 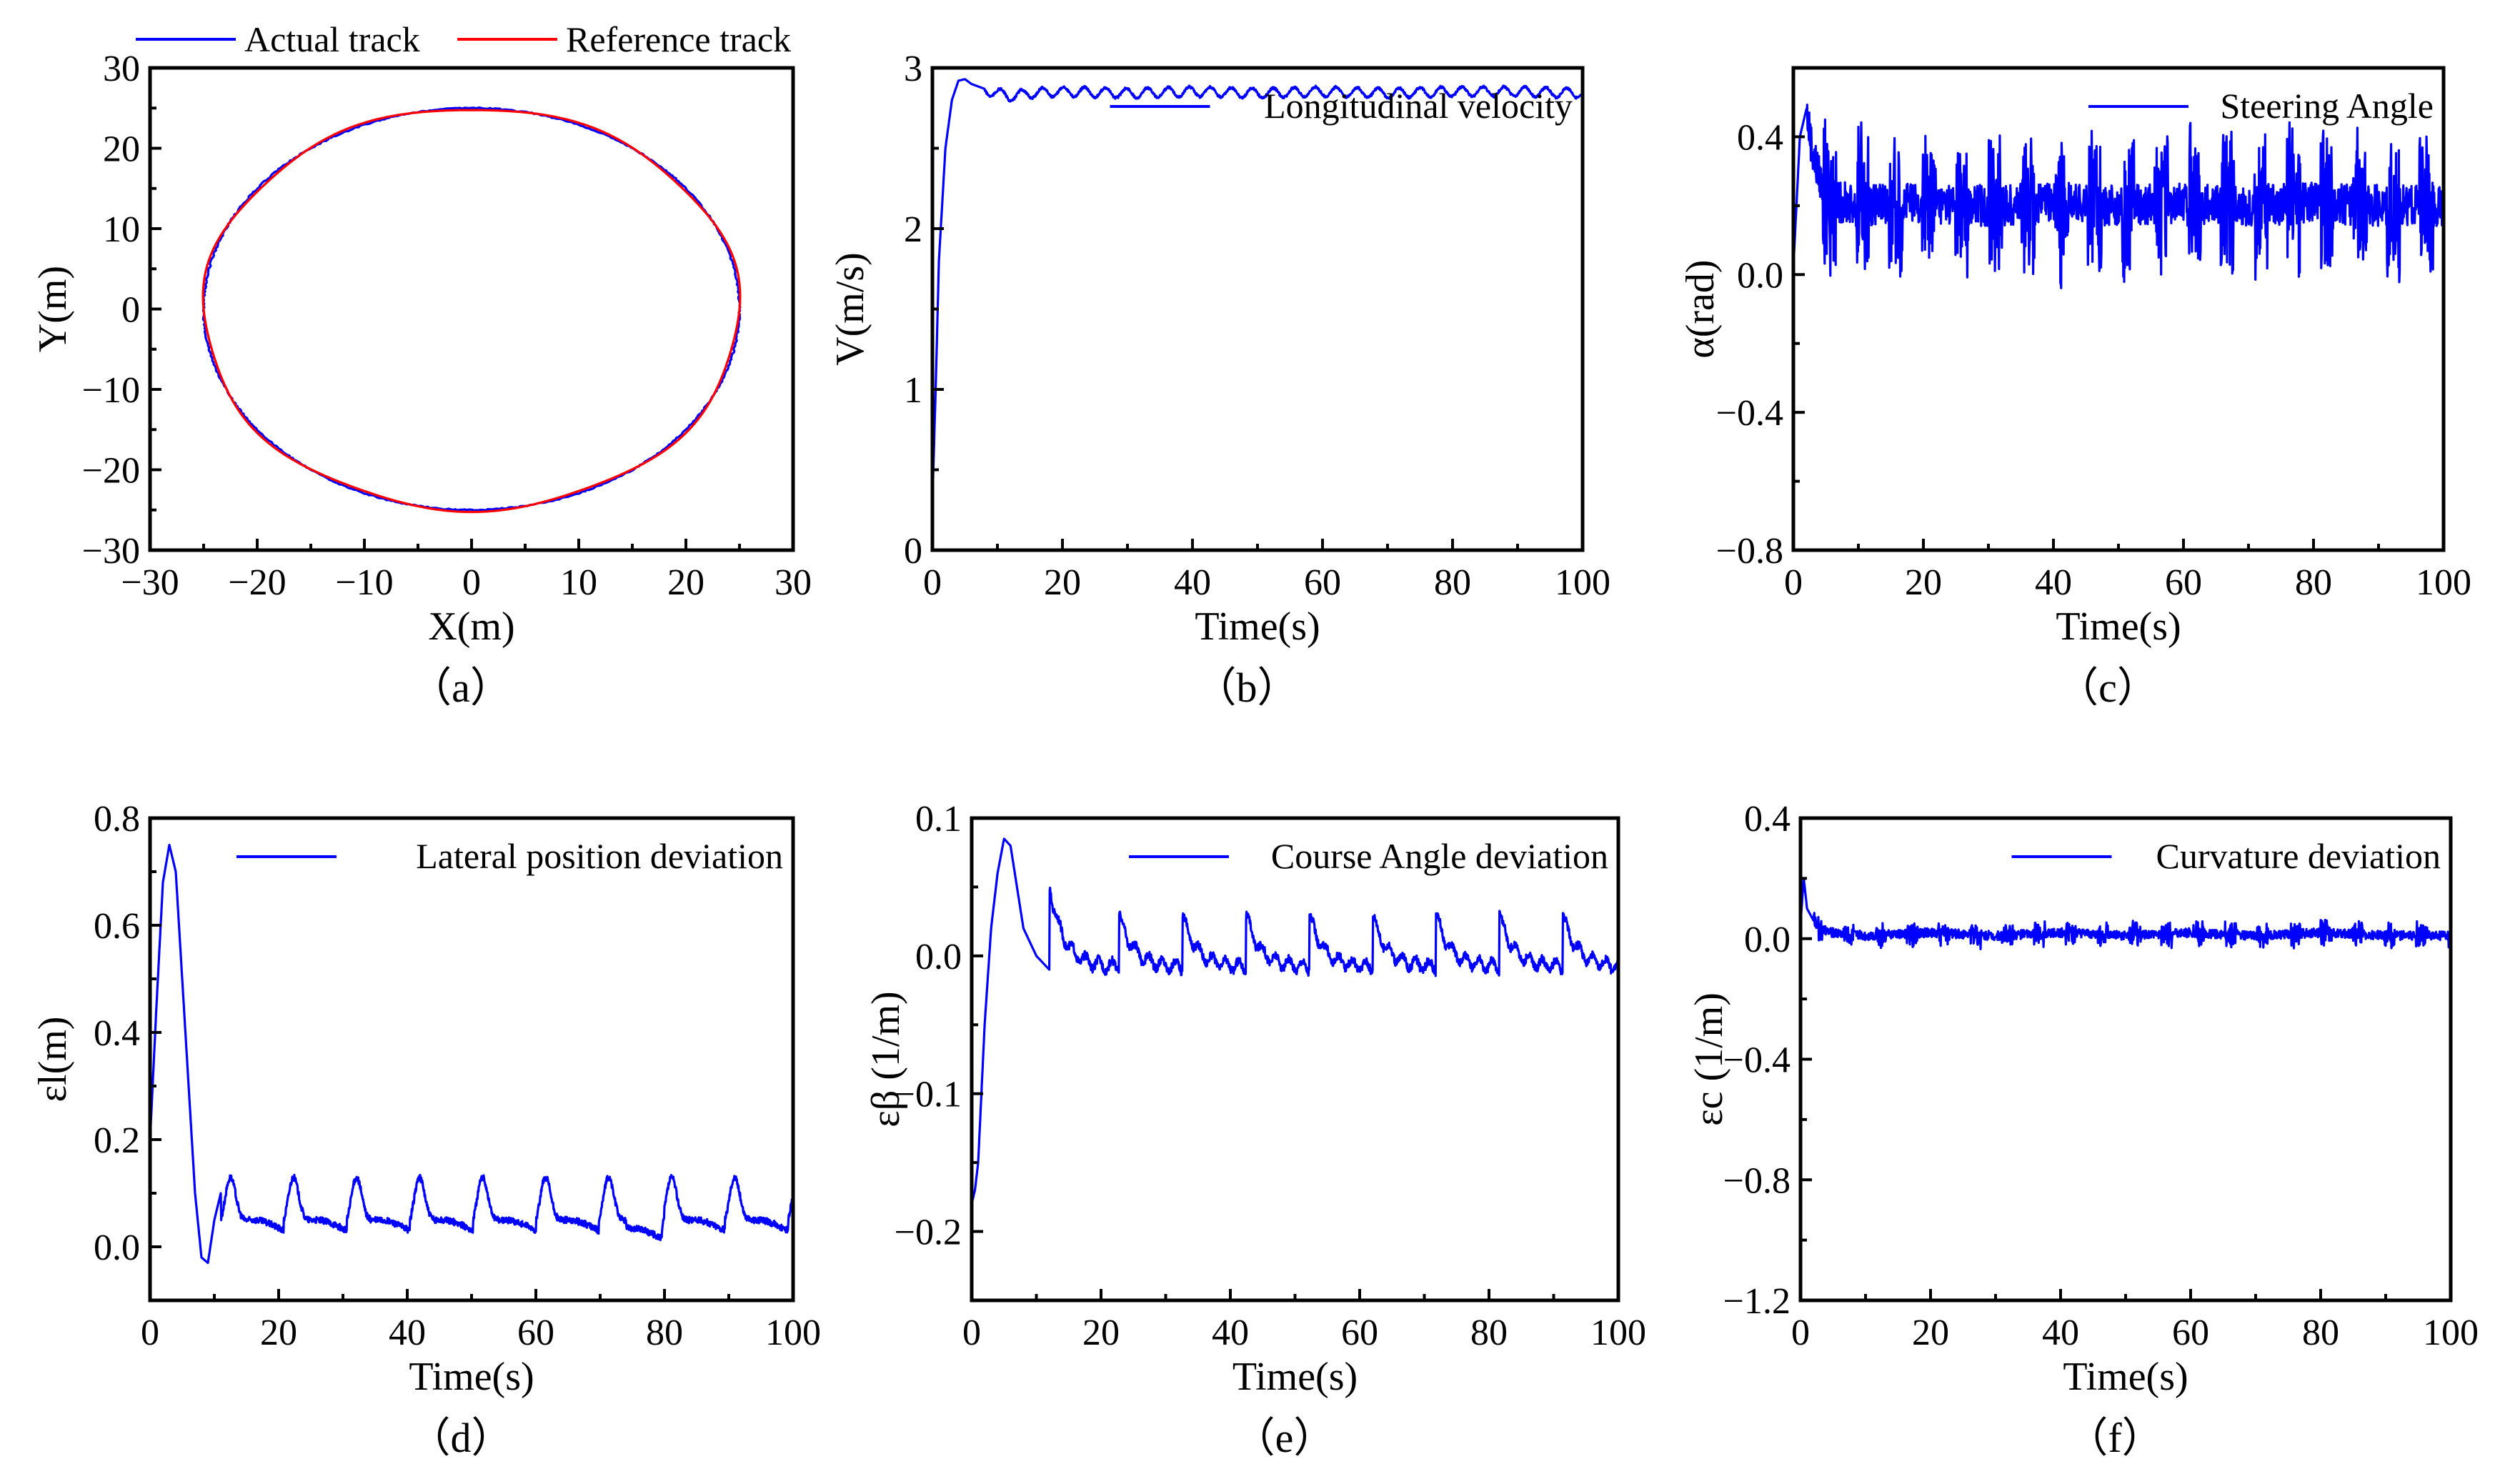 What do you see at coordinates (111, 472) in the screenshot?
I see `y-tick-label: −20` at bounding box center [111, 472].